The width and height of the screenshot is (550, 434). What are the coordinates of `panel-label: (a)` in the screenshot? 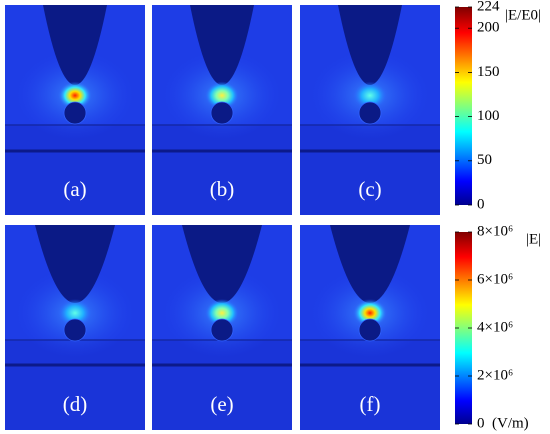 It's located at (74, 189).